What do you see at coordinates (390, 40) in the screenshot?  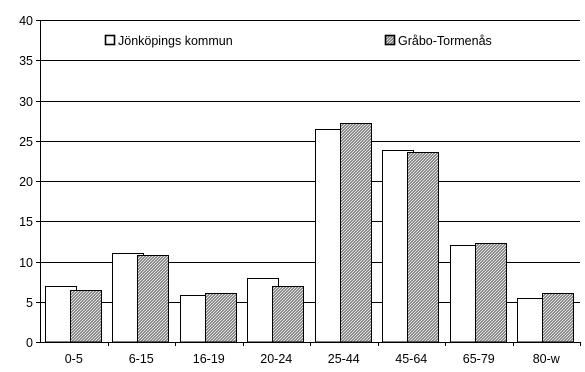 I see `legend-swatch-grabo` at bounding box center [390, 40].